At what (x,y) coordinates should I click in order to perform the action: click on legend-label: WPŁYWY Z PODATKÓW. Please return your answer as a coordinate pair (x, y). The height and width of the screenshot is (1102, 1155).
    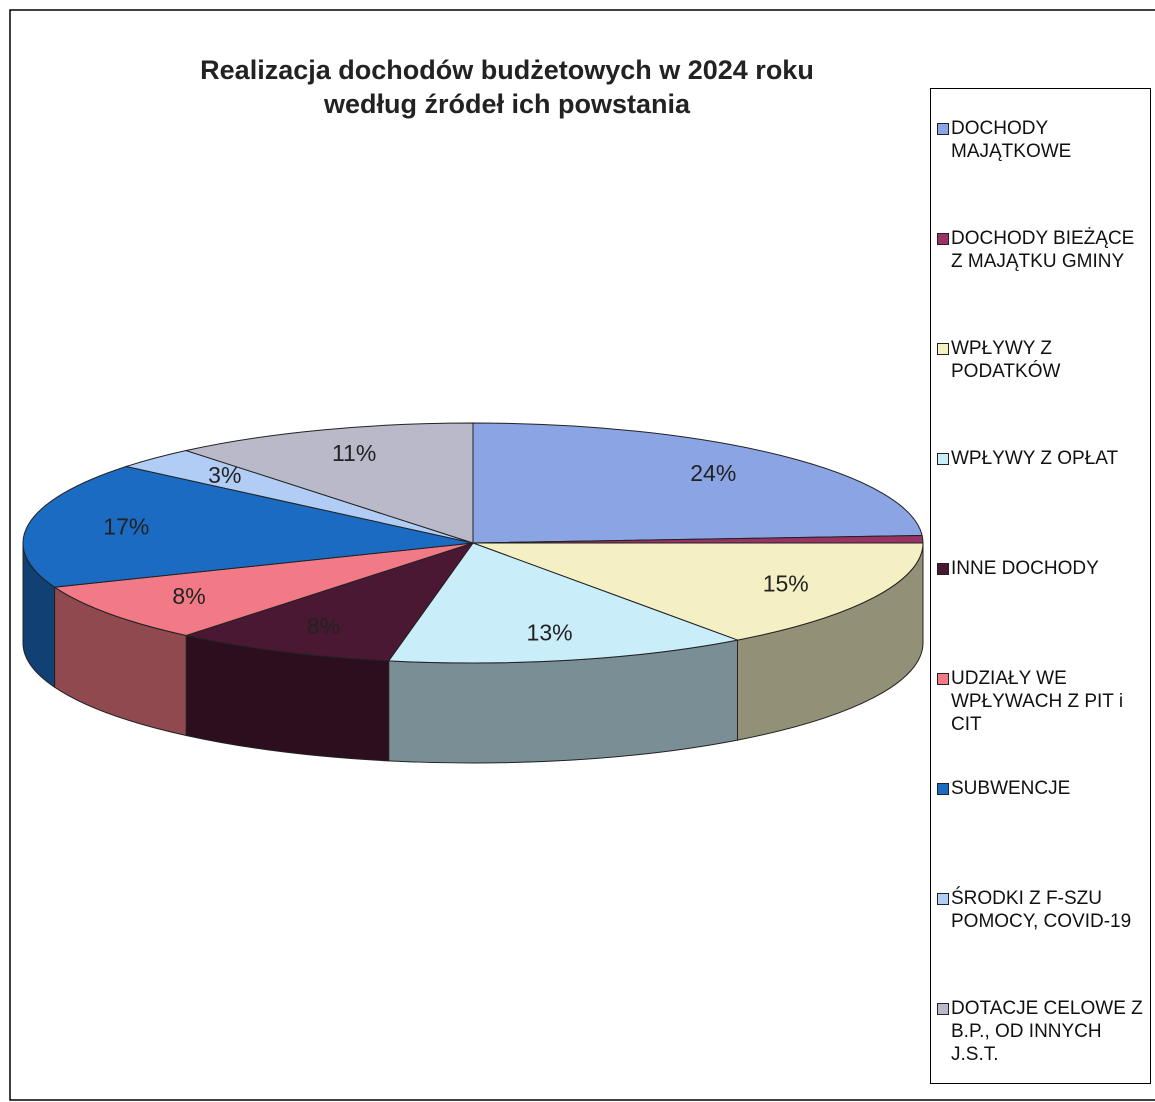
    Looking at the image, I should click on (1006, 360).